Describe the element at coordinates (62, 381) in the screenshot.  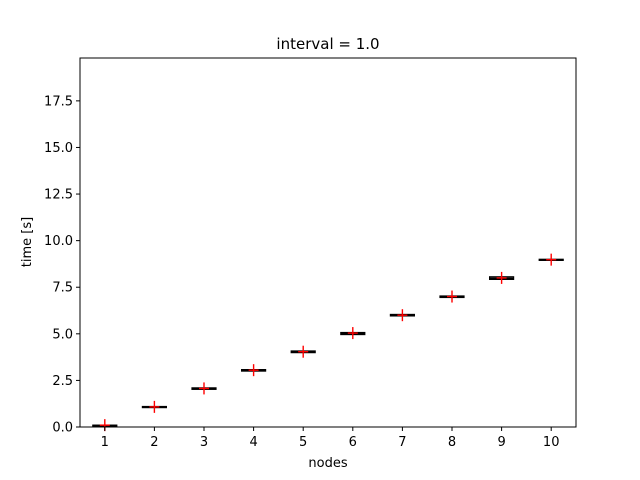
I see `y-tick-label: 2.5` at that location.